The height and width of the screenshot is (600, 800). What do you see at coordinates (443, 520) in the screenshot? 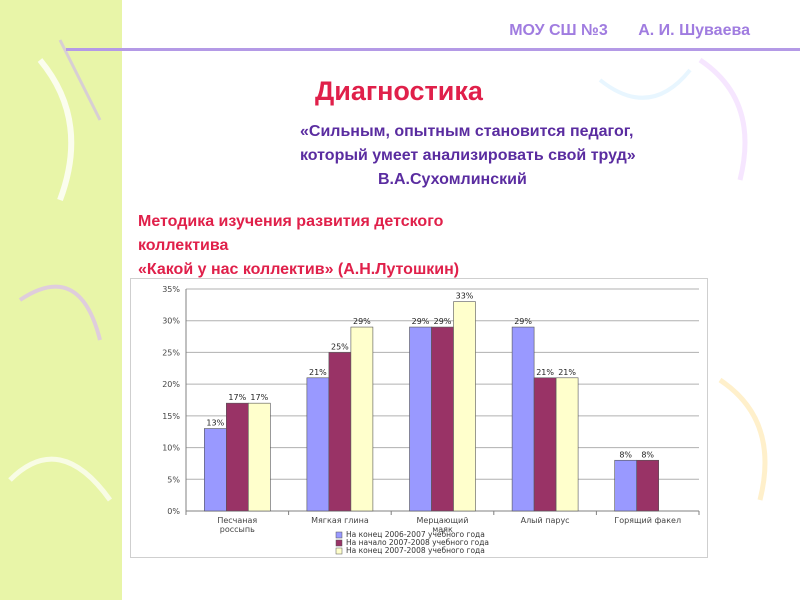
I see `x-tick-label: Мерцающий` at bounding box center [443, 520].